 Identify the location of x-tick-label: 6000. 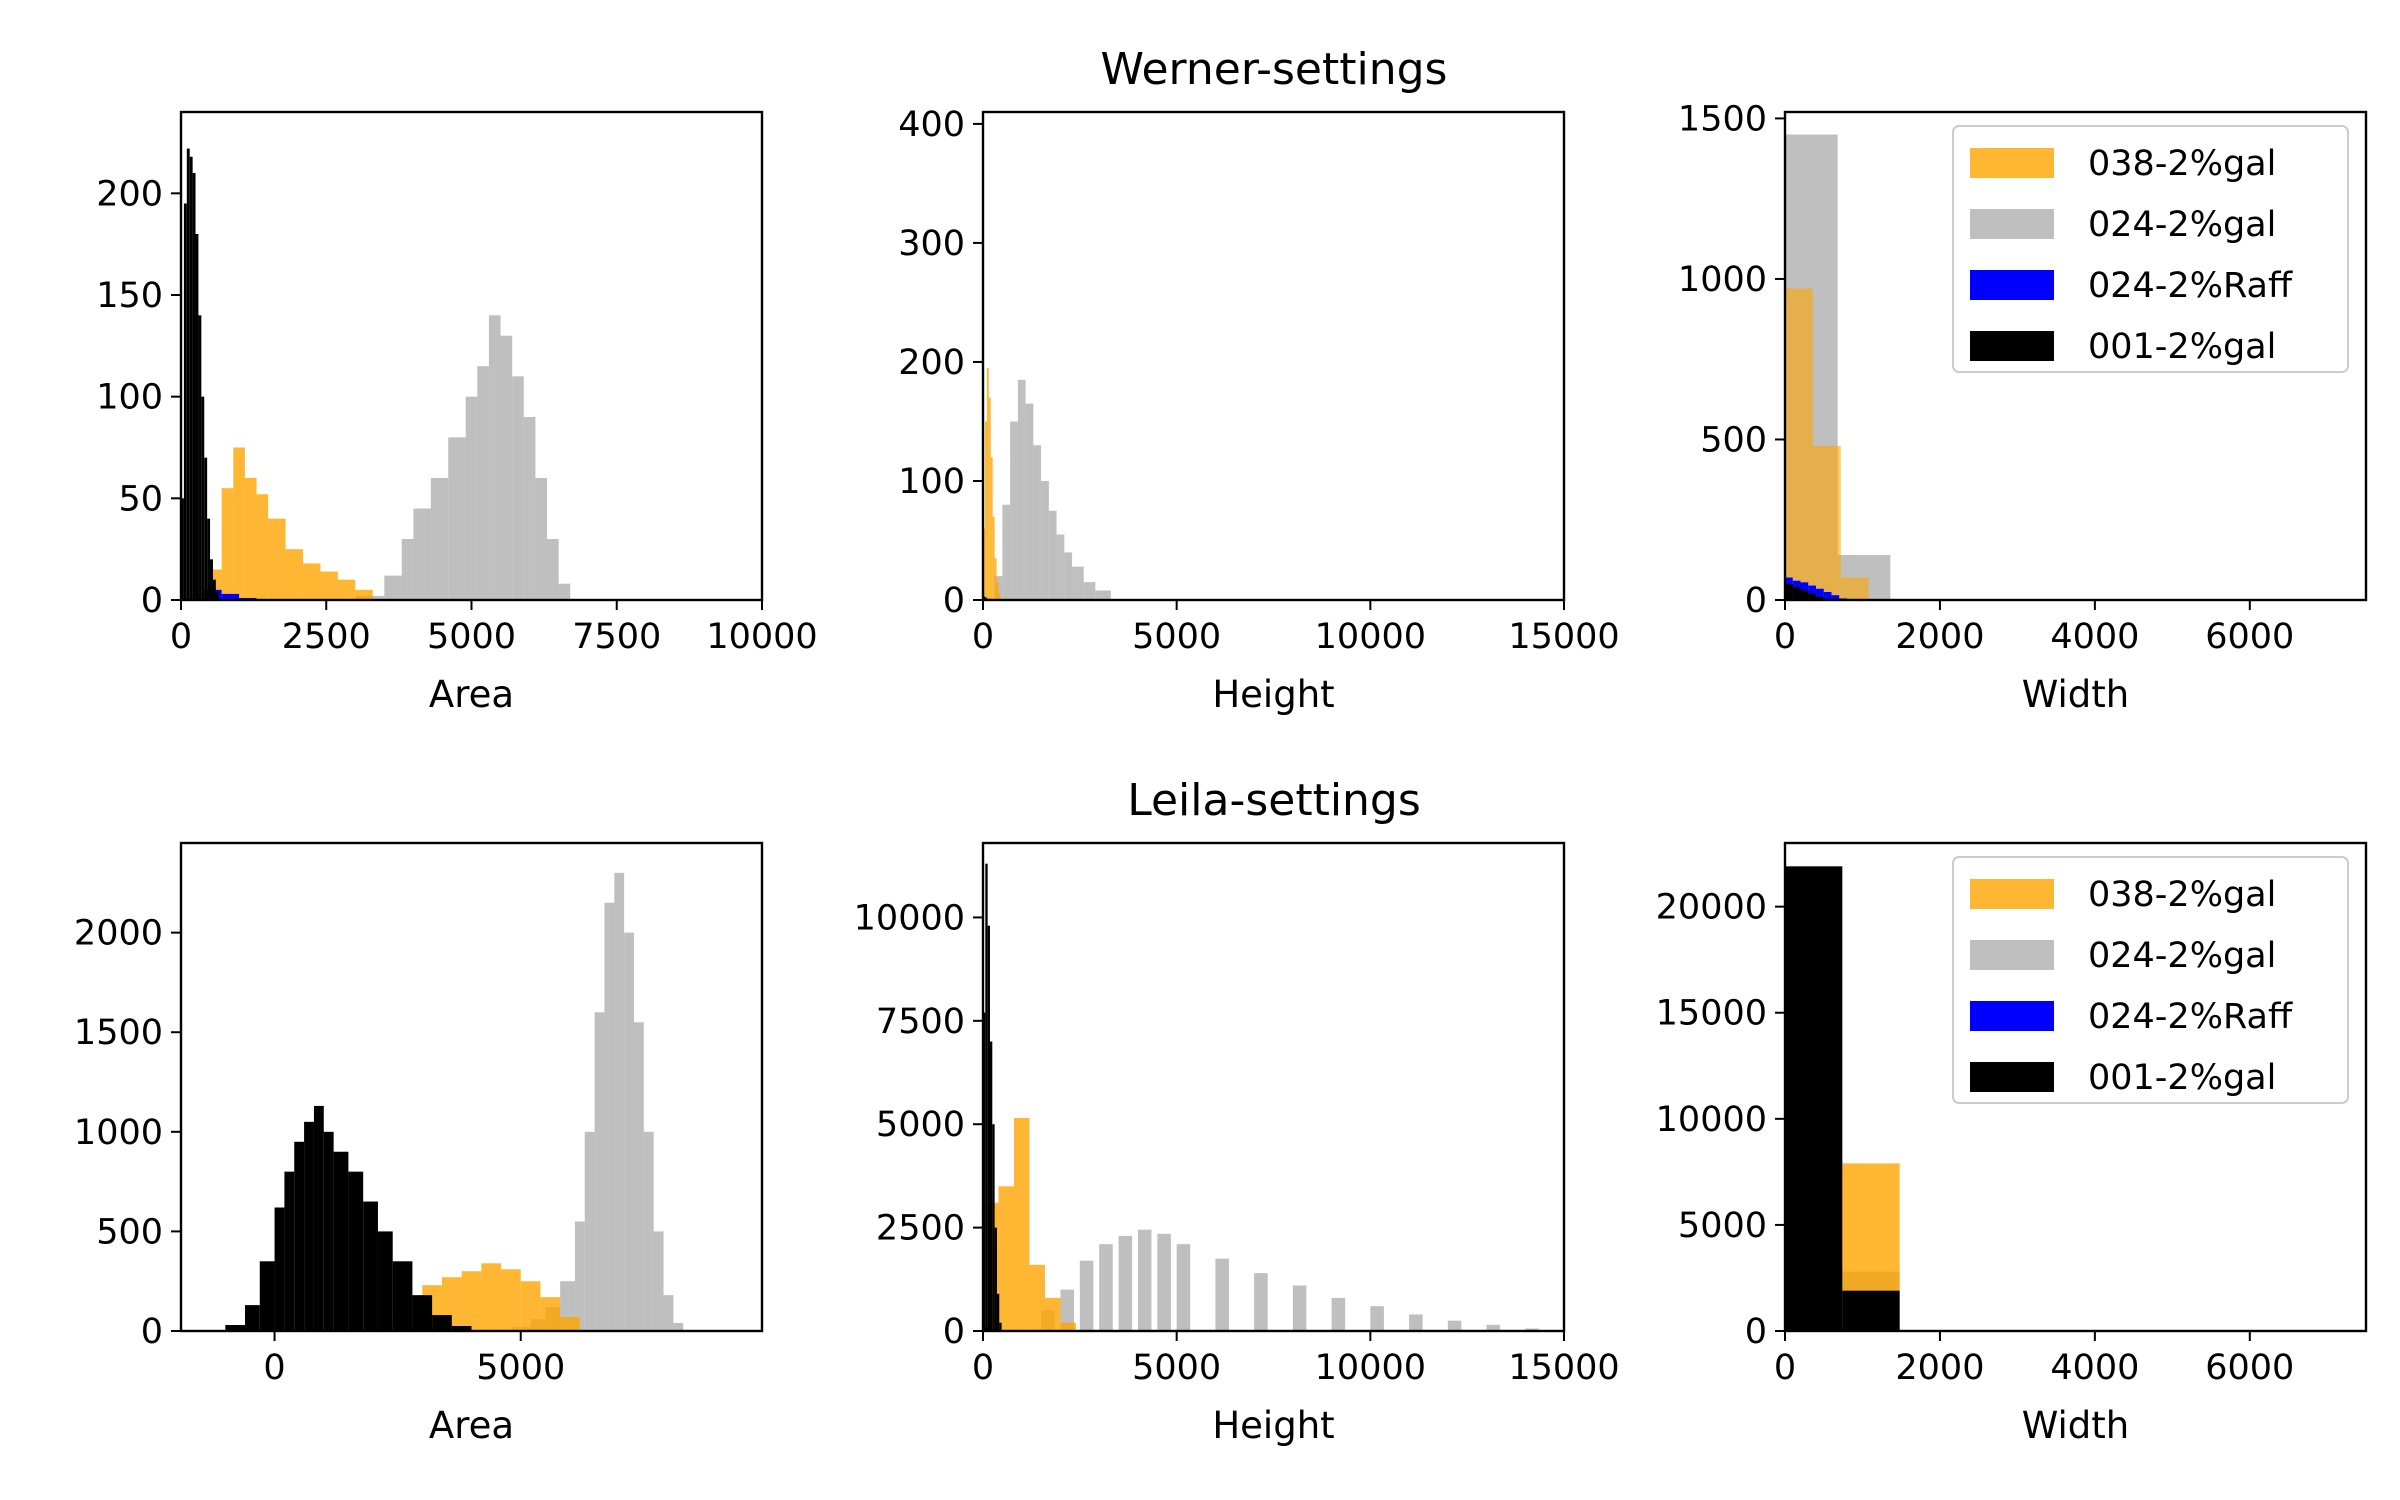
(2249, 637).